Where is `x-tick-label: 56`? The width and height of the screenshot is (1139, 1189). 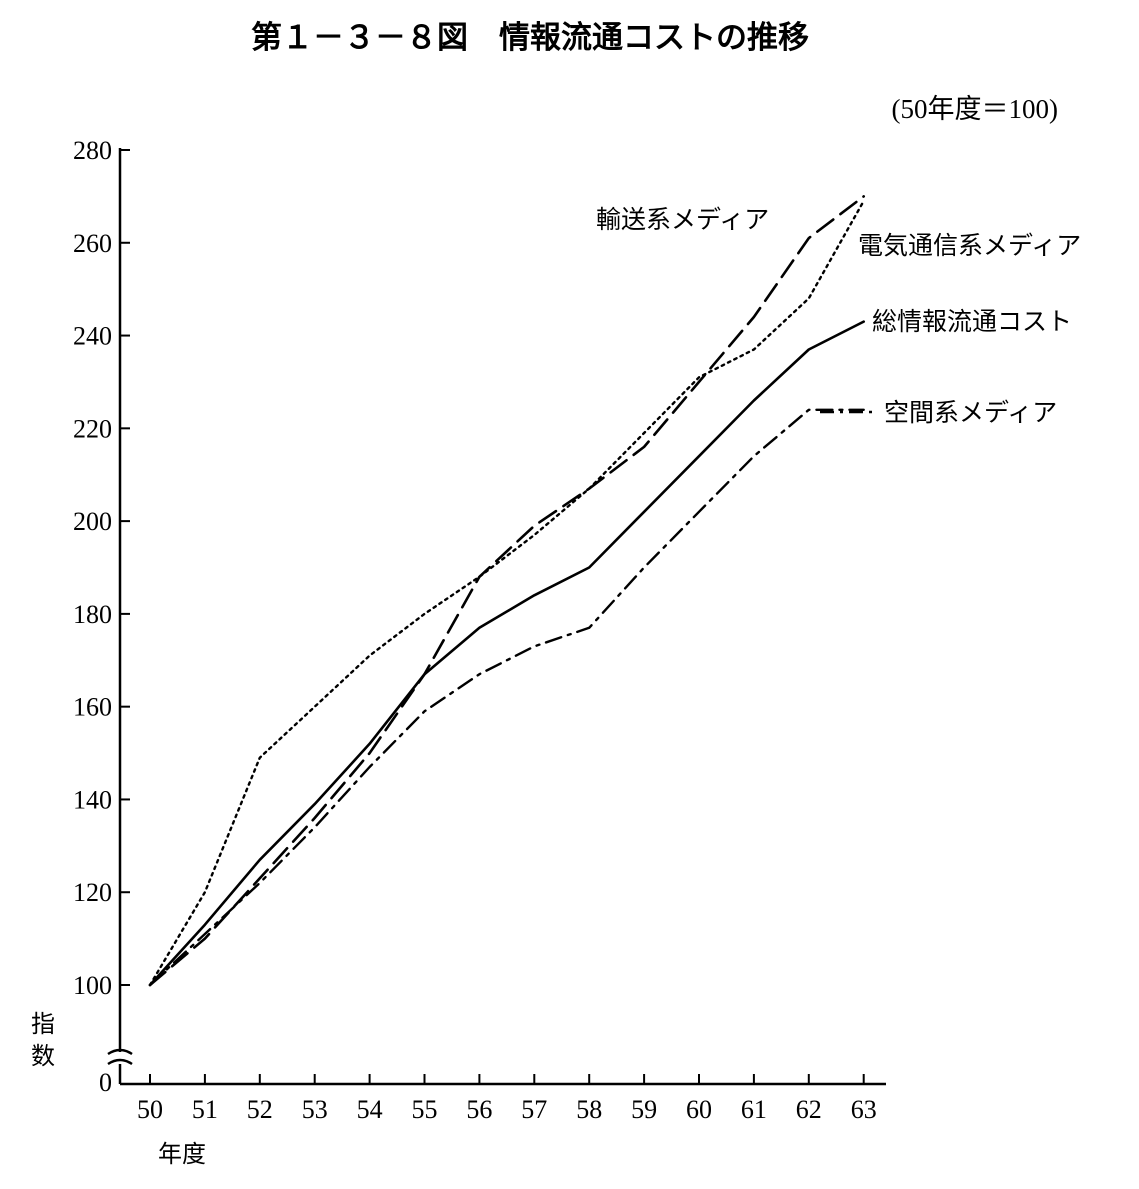
x-tick-label: 56 is located at coordinates (479, 1109).